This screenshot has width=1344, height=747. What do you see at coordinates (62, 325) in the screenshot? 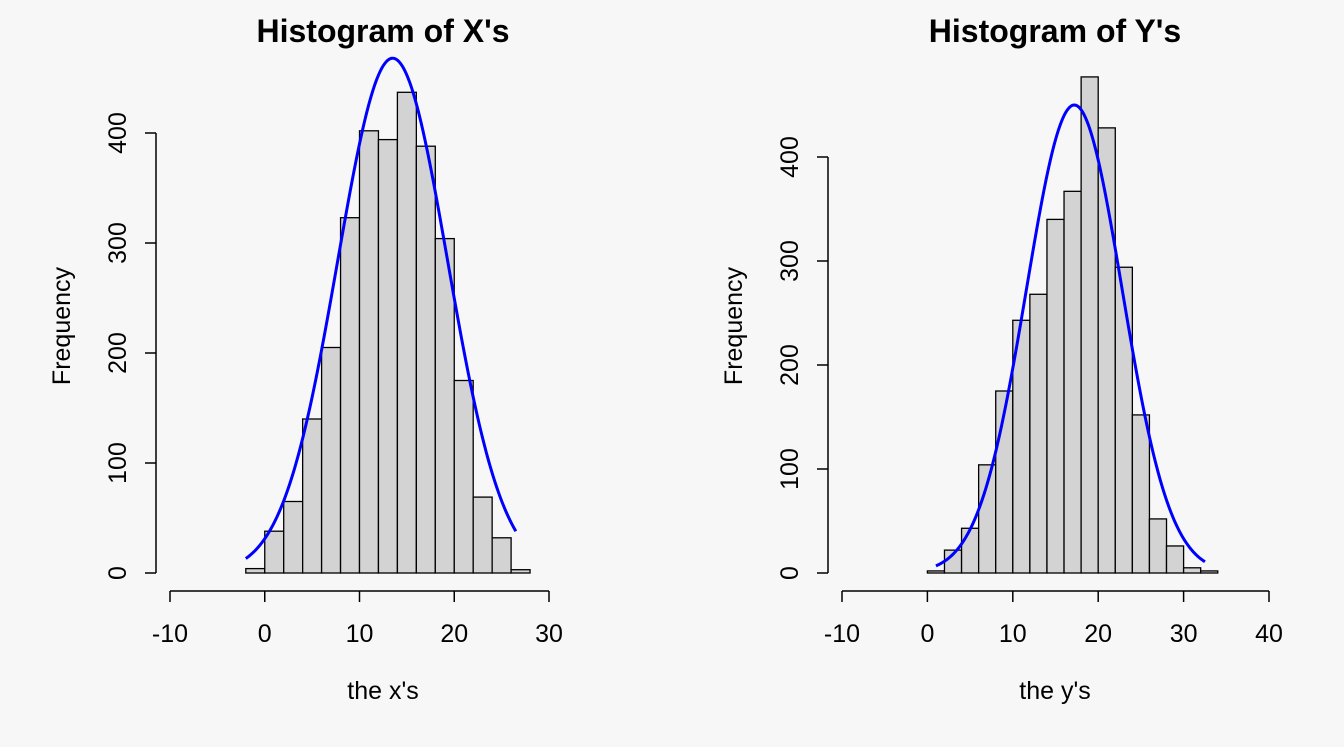
I see `y-axis-label-x: Frequency` at bounding box center [62, 325].